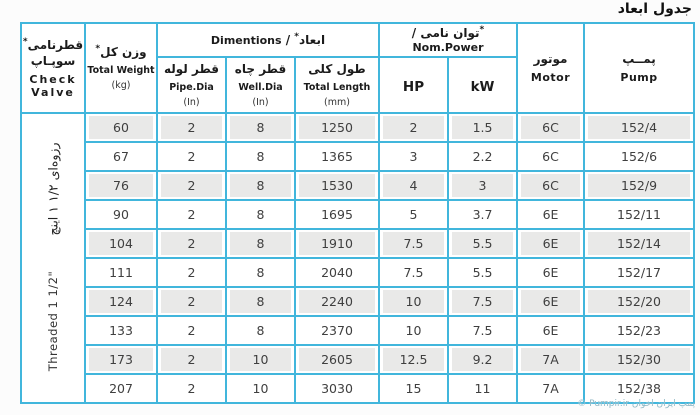  What do you see at coordinates (358, 359) in the screenshot?
I see `table-row: 173 2 10 2605 12.5 9.2 7A 152/30` at bounding box center [358, 359].